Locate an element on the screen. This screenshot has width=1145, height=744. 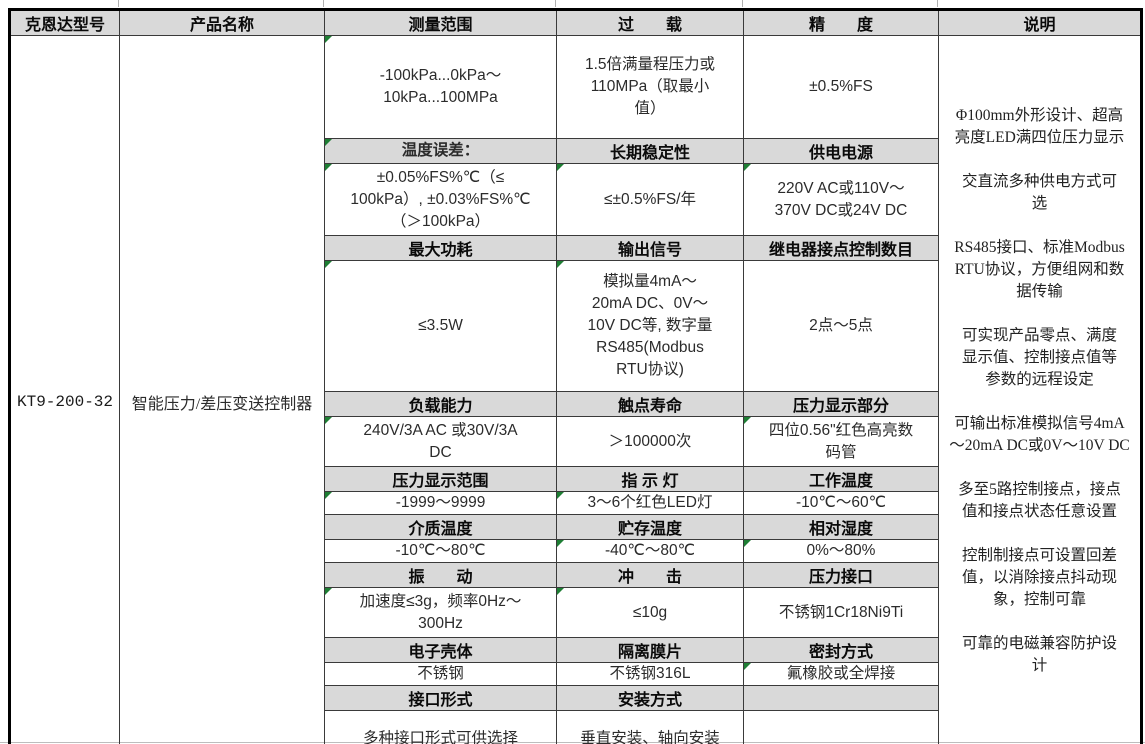
cell-electronics-housing: 不锈钢 is located at coordinates (440, 674).